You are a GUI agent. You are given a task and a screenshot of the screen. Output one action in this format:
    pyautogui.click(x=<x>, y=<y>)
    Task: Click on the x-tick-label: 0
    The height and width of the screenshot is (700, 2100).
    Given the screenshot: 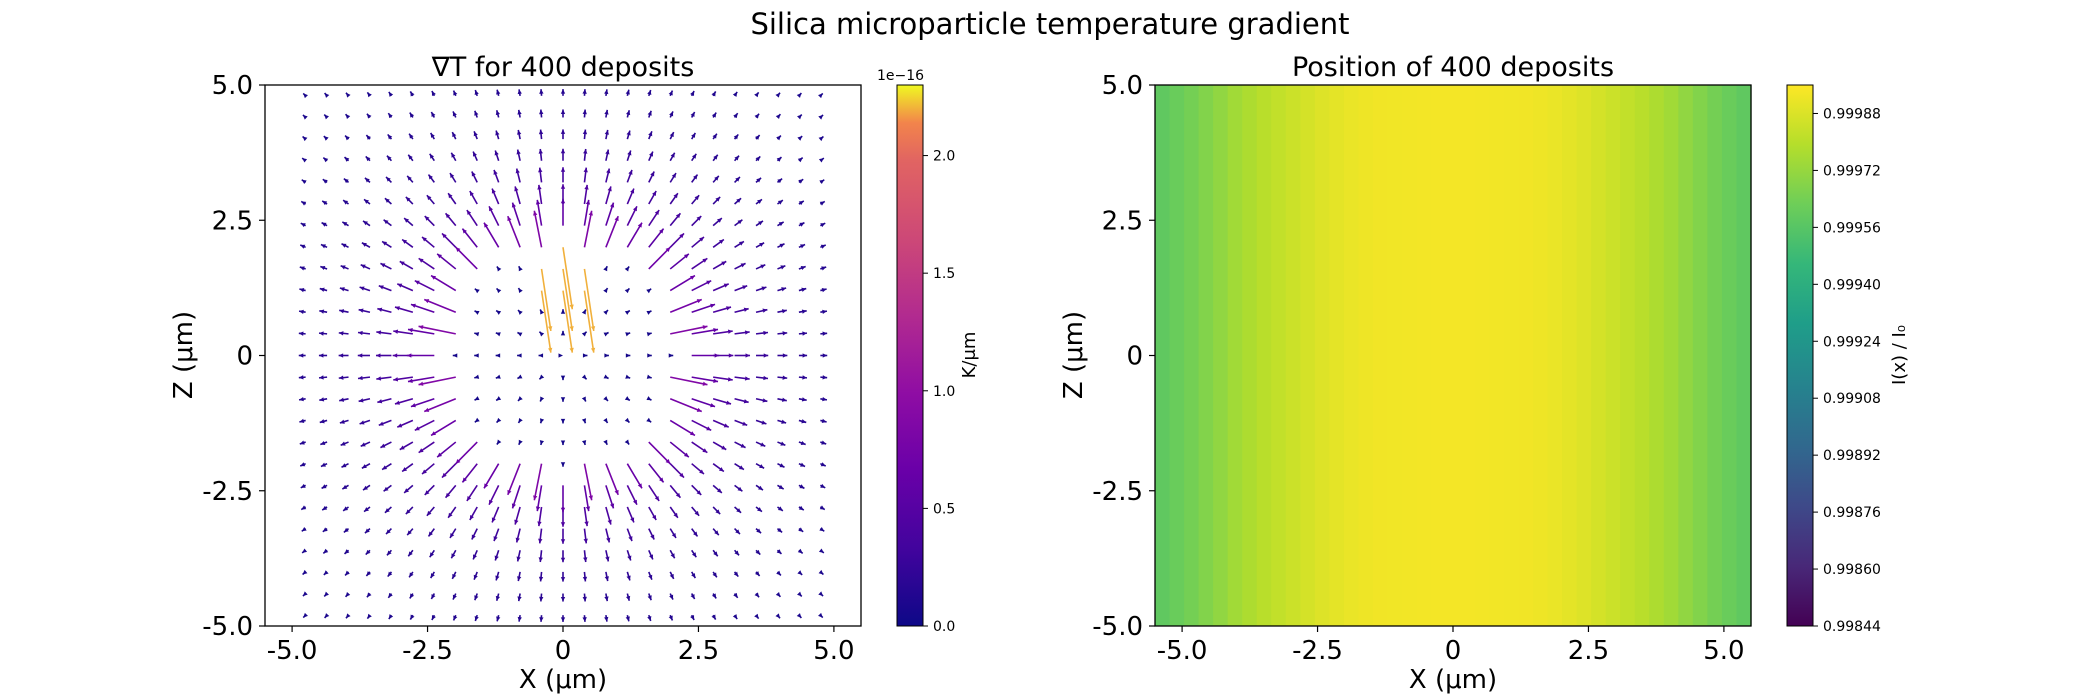 What is the action you would take?
    pyautogui.click(x=563, y=651)
    